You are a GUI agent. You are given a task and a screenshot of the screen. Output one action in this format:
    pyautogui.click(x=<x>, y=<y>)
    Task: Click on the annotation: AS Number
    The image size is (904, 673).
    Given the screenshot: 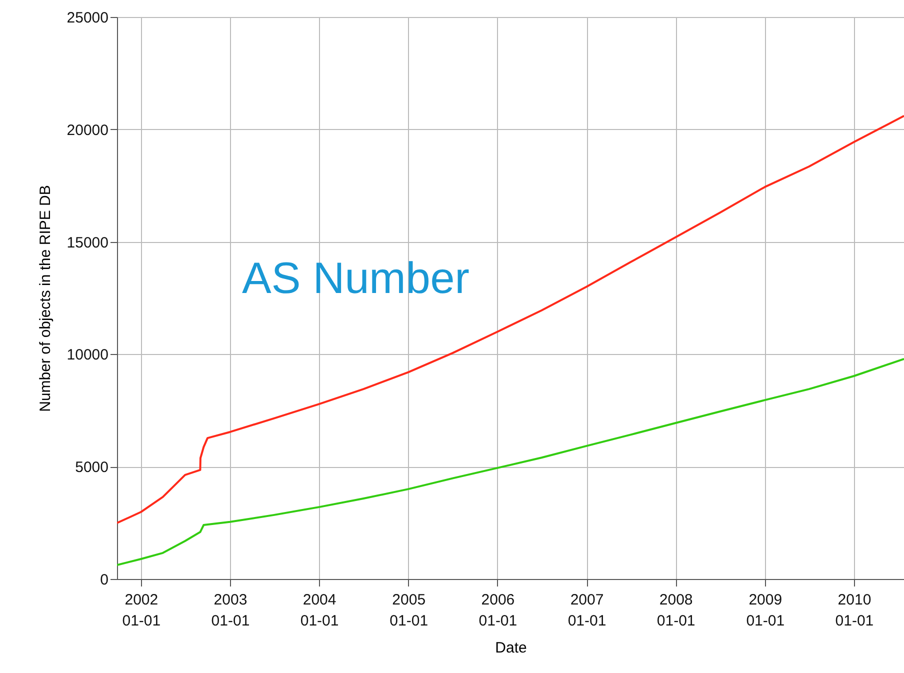 What is the action you would take?
    pyautogui.click(x=356, y=278)
    